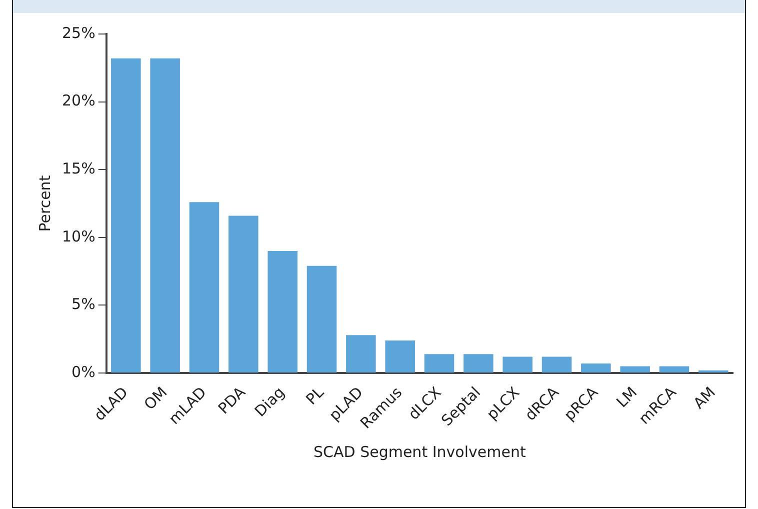  Describe the element at coordinates (84, 371) in the screenshot. I see `y-tick-label: 0%` at that location.